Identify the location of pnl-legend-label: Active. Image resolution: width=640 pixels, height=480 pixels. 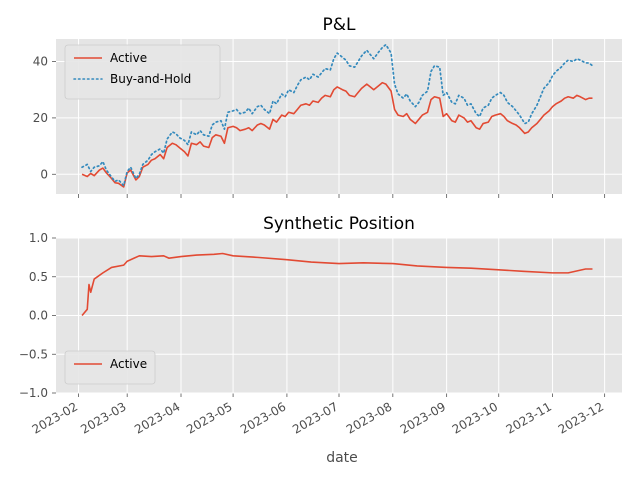
(128, 58).